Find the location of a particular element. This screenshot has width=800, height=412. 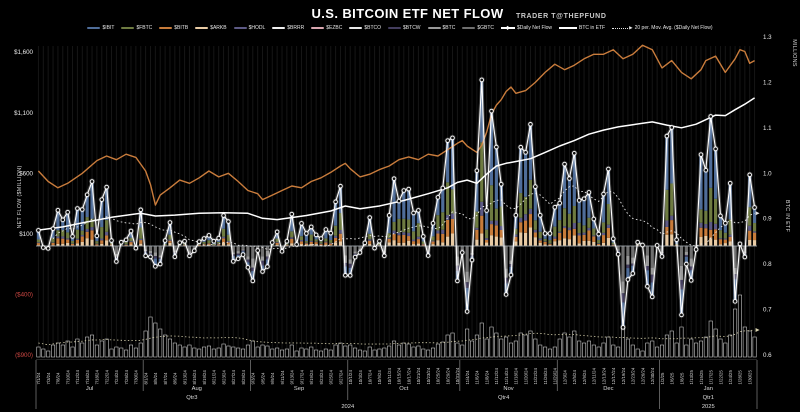

legend-label: 20 per. Mov. Avg. ($Daily Net Flow) is located at coordinates (673, 28).